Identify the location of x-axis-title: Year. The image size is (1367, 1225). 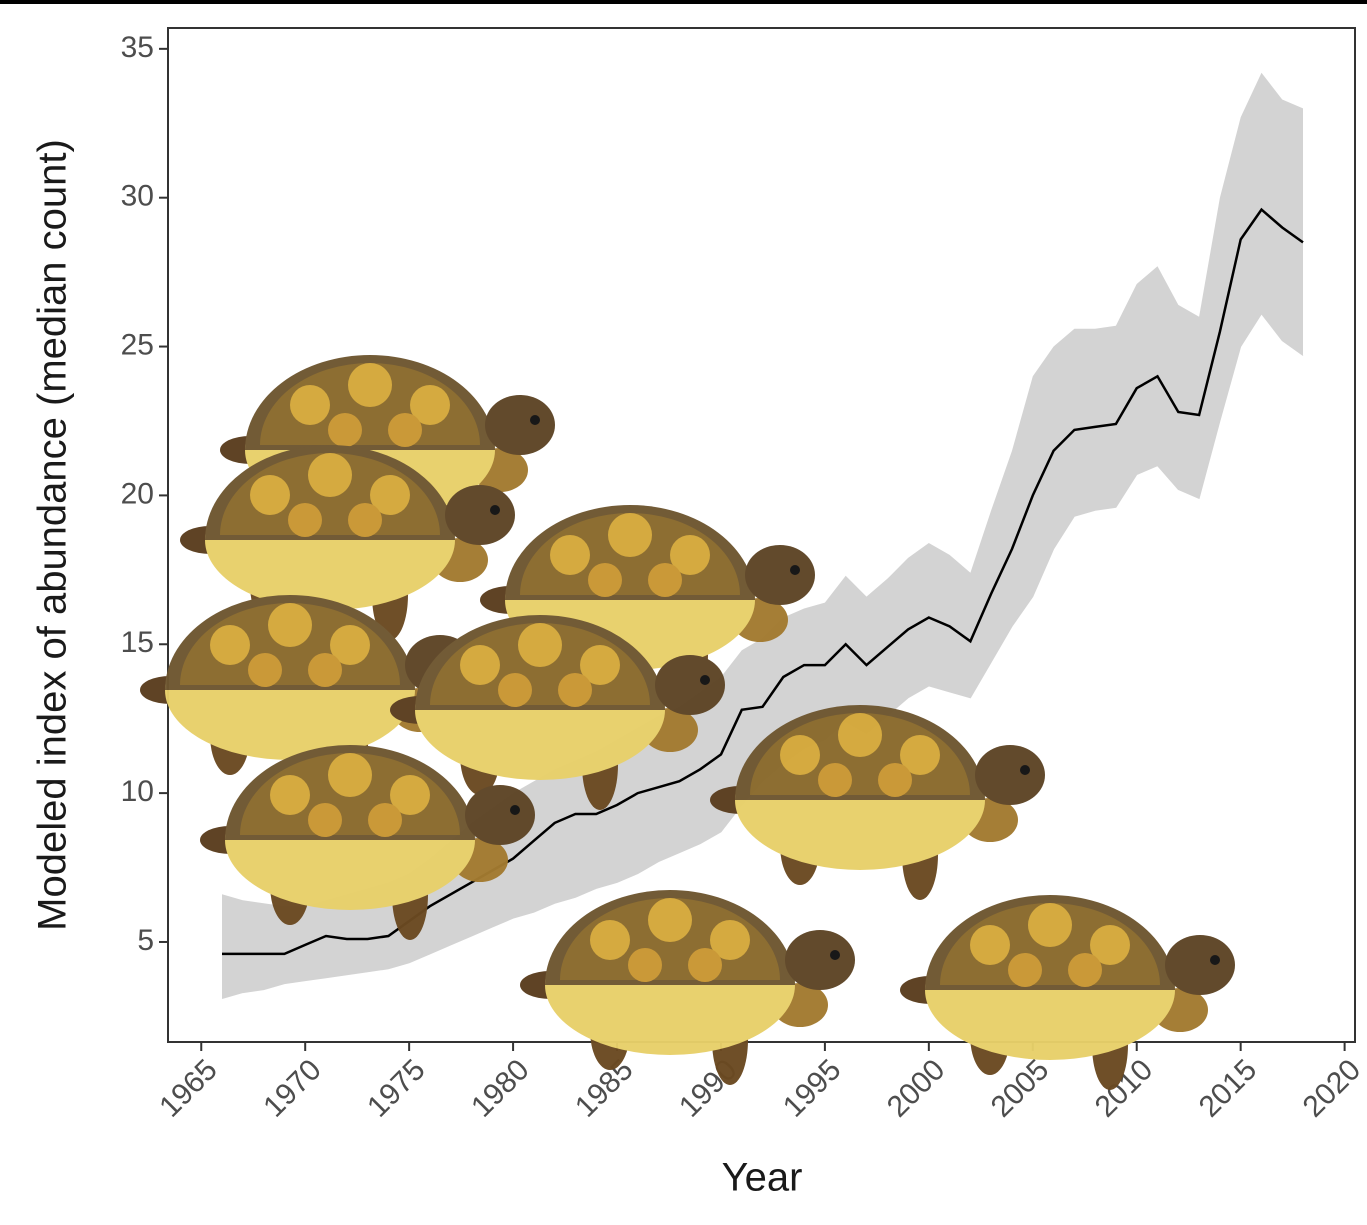
(762, 1178).